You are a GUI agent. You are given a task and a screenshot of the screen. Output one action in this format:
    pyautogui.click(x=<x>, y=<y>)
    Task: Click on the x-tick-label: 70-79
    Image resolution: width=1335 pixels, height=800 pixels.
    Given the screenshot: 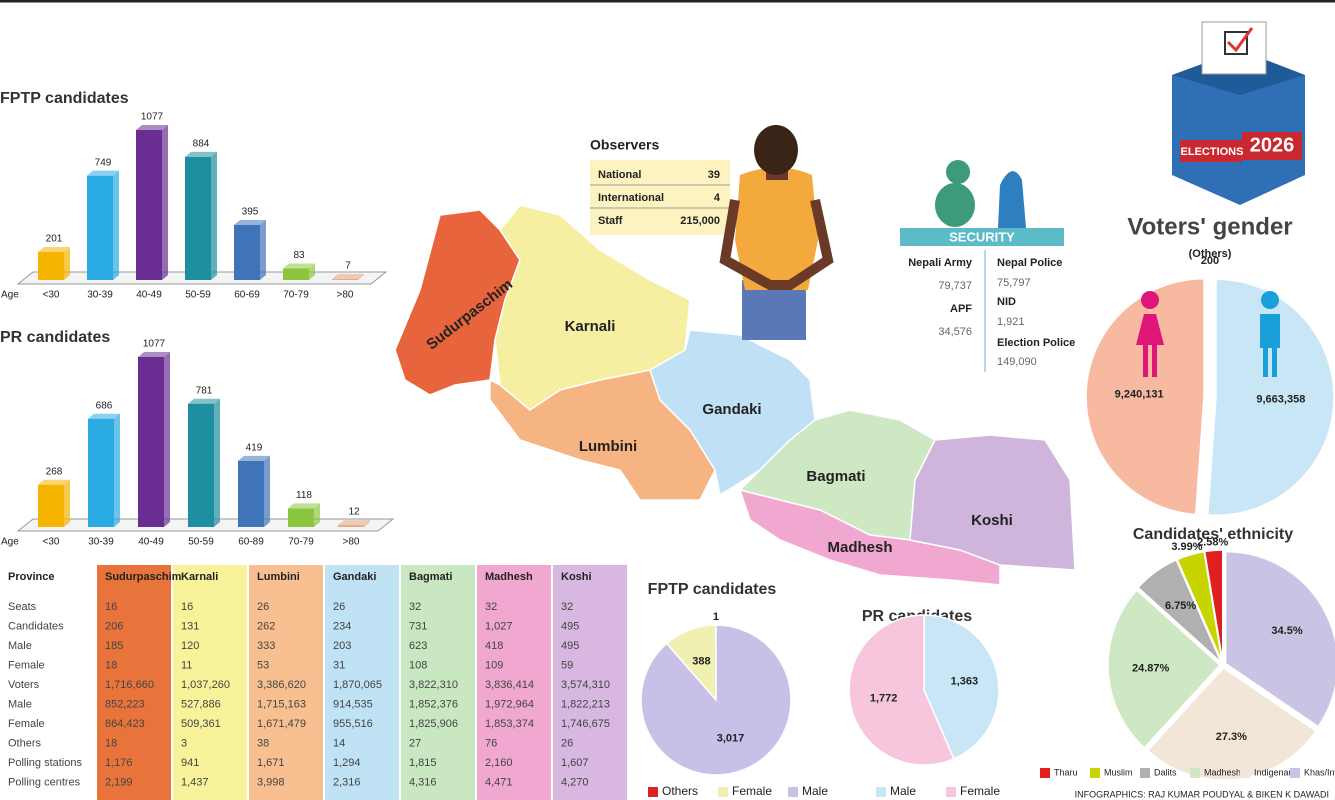 What is the action you would take?
    pyautogui.click(x=301, y=542)
    